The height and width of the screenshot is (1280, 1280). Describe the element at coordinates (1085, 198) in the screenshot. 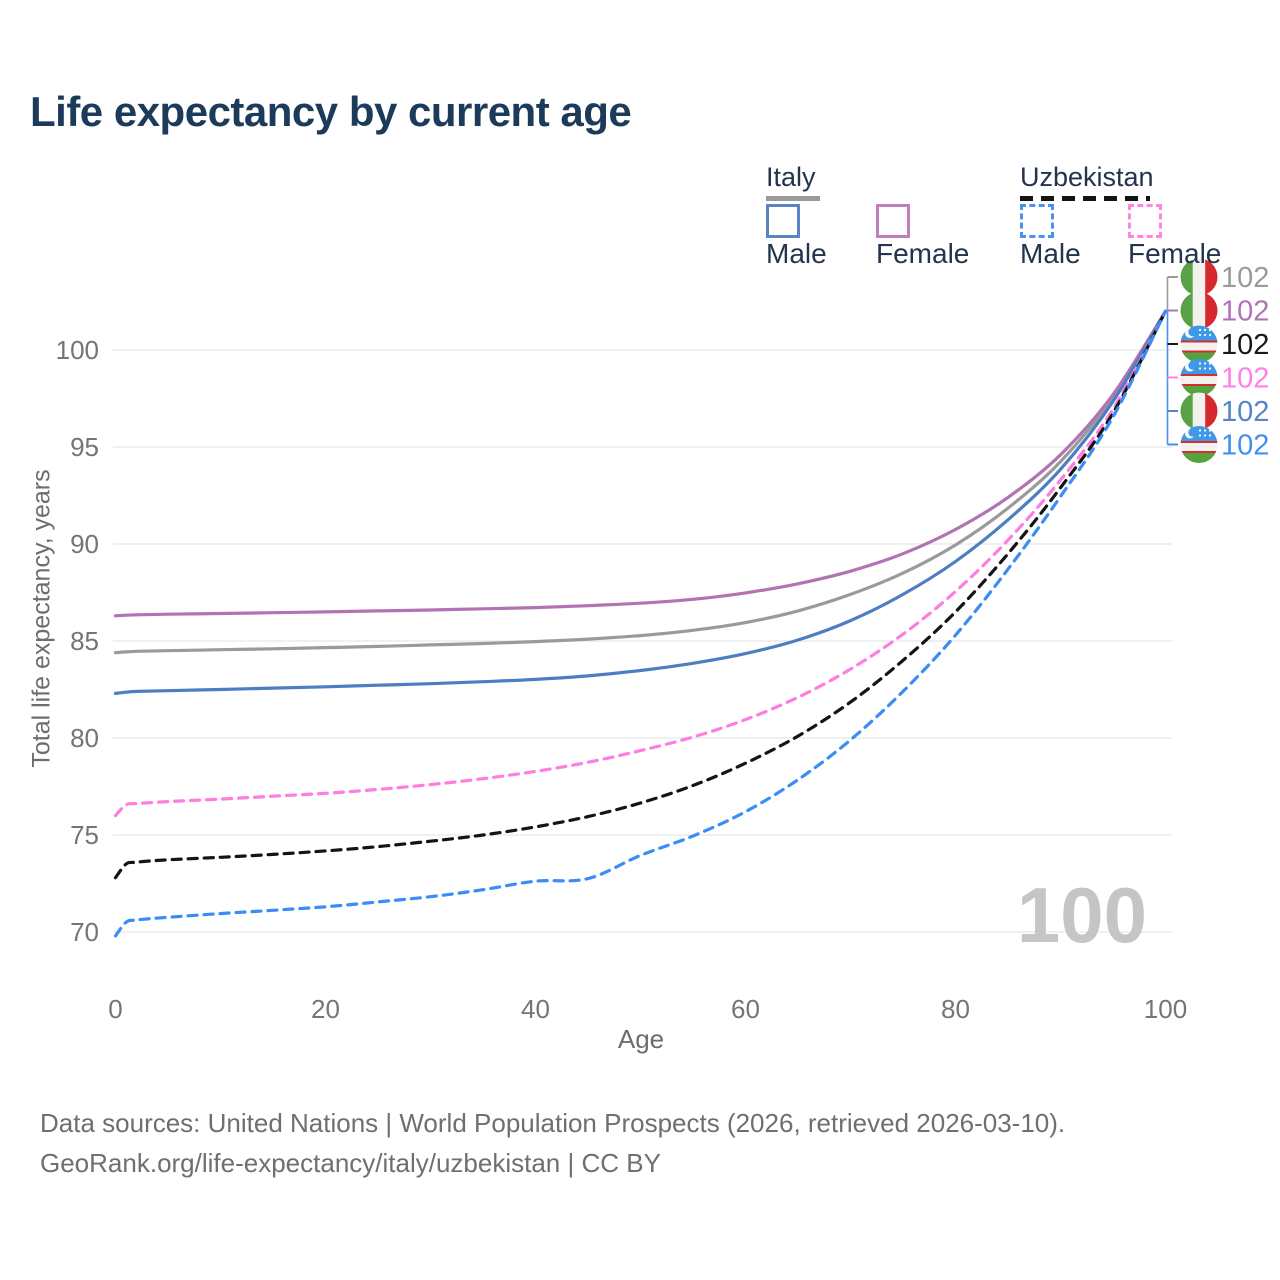

I see `legend-uzbekistan-line-sample` at that location.